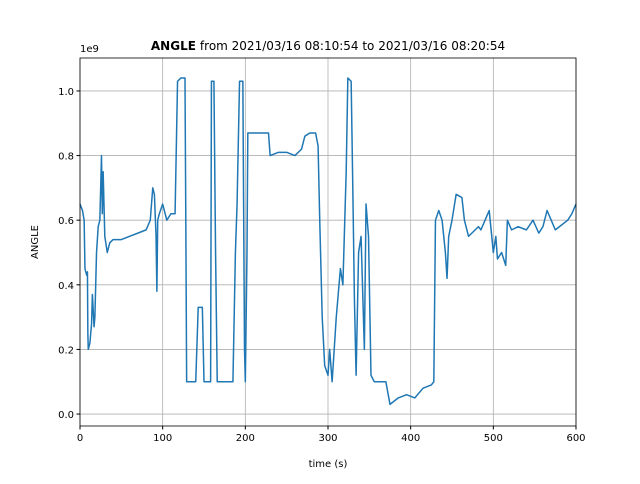 The width and height of the screenshot is (640, 484). I want to click on y-tick-label: 0.0, so click(66, 415).